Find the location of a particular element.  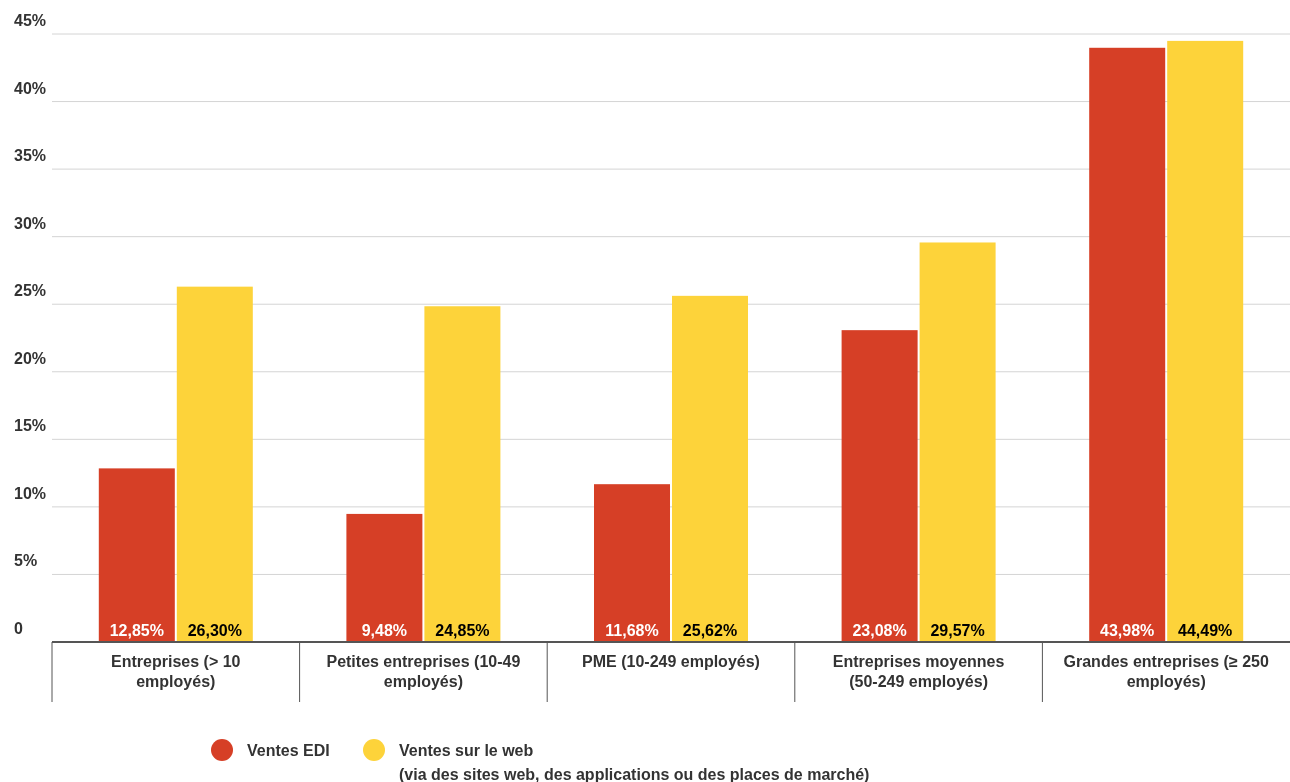

y-tick-label: 35% is located at coordinates (30, 156).